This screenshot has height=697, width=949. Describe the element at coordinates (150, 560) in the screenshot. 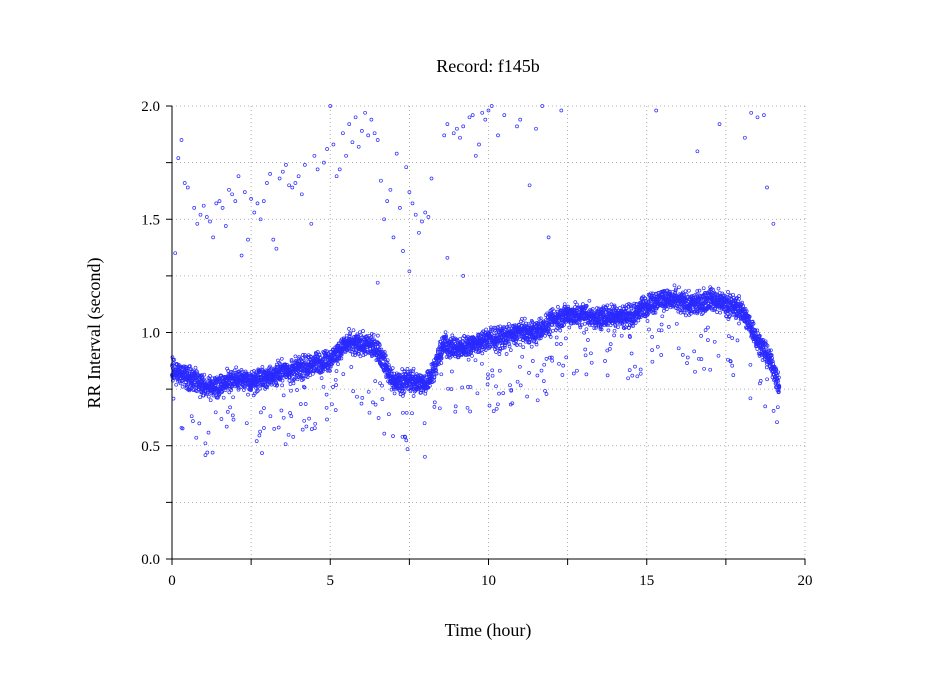

I see `y-tick-label: 0.0` at that location.